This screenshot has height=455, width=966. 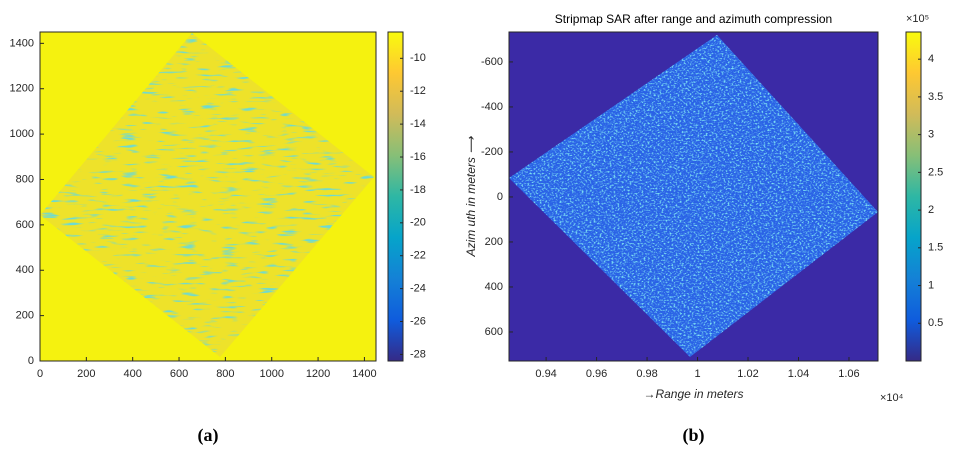 I want to click on colorbar-tick-label: 0.5, so click(x=935, y=323).